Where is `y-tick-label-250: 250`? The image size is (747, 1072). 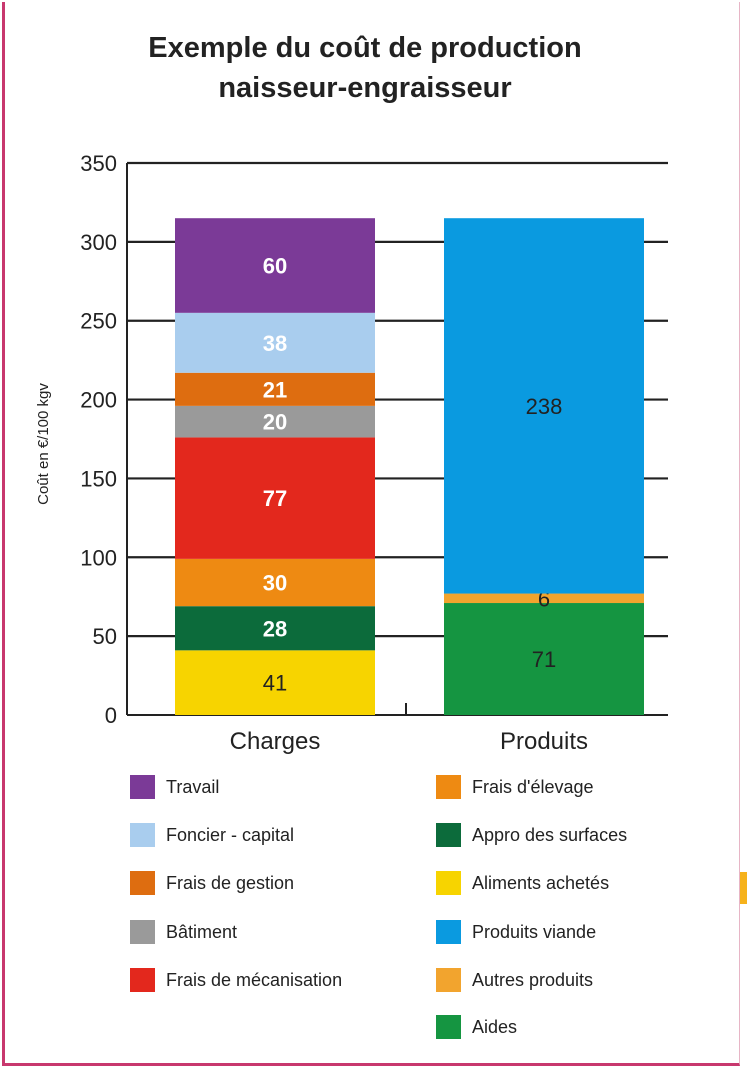 y-tick-label-250: 250 is located at coordinates (98, 321).